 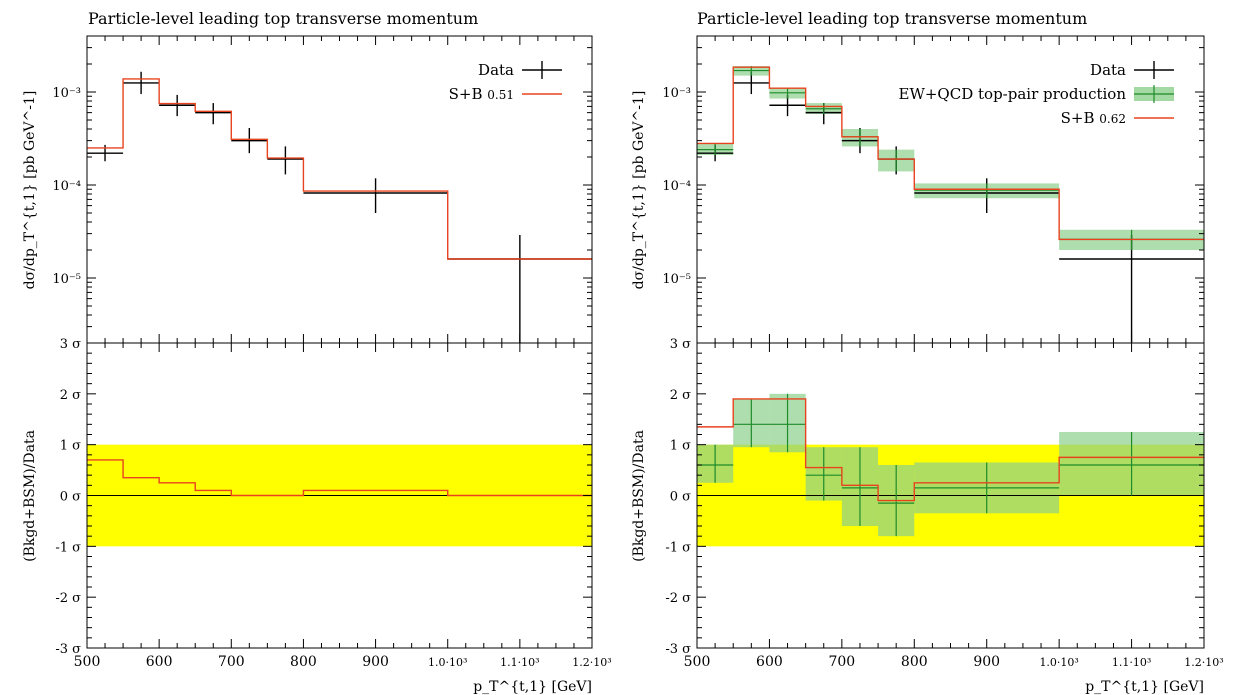 What do you see at coordinates (30, 496) in the screenshot?
I see `left-ylabel-ratio: (Bkgd+BSM)/Data` at bounding box center [30, 496].